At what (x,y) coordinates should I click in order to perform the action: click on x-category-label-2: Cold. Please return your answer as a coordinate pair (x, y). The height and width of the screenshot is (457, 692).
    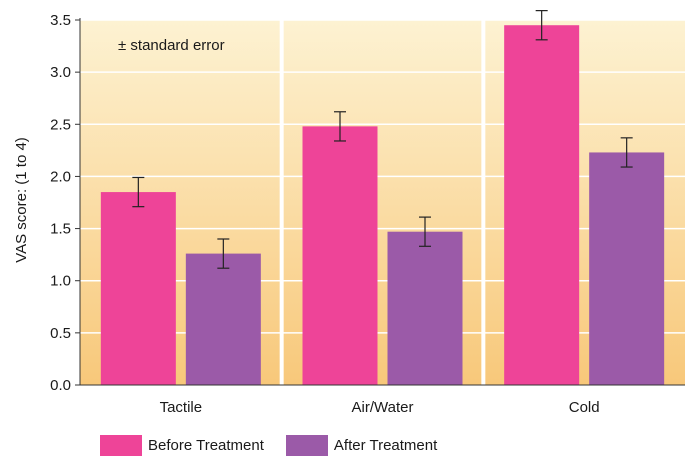
    Looking at the image, I should click on (584, 407).